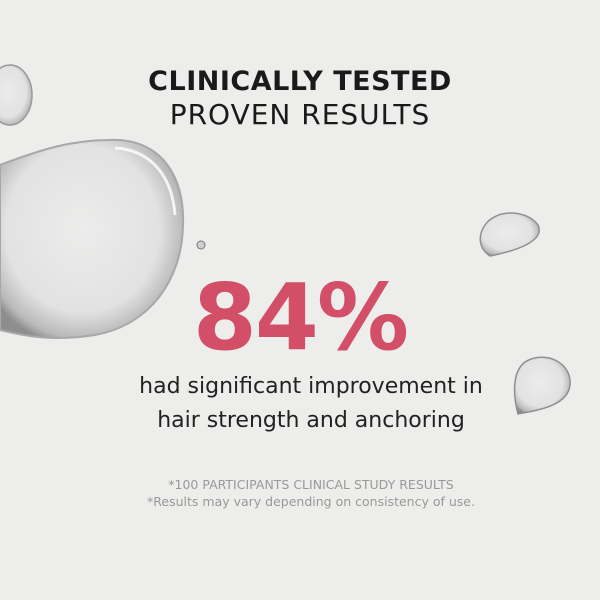  Describe the element at coordinates (311, 484) in the screenshot. I see `footnote-line1: *100 PARTICIPANTS CLINICAL STUDY RESULTS` at that location.